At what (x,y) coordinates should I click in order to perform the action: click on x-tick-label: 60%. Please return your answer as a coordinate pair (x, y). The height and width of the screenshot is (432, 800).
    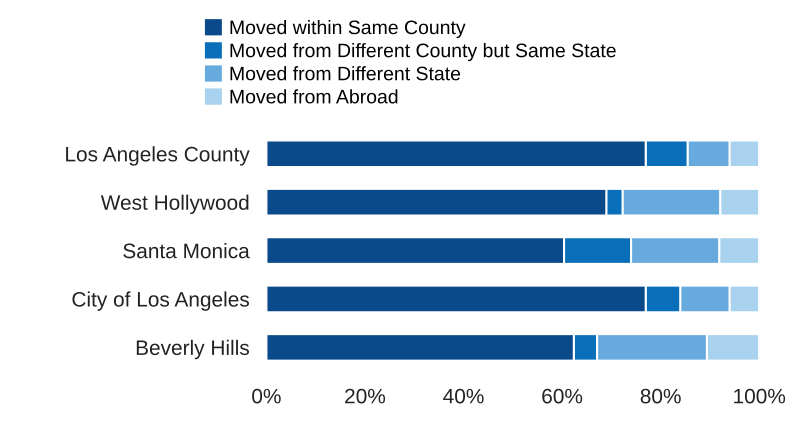
    Looking at the image, I should click on (562, 396).